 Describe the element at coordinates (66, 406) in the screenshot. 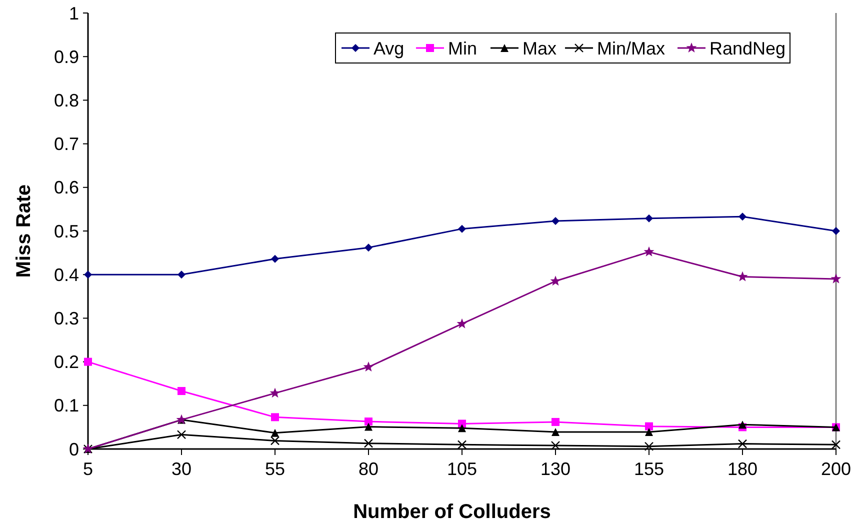

I see `y-tick-label: 0.1` at that location.